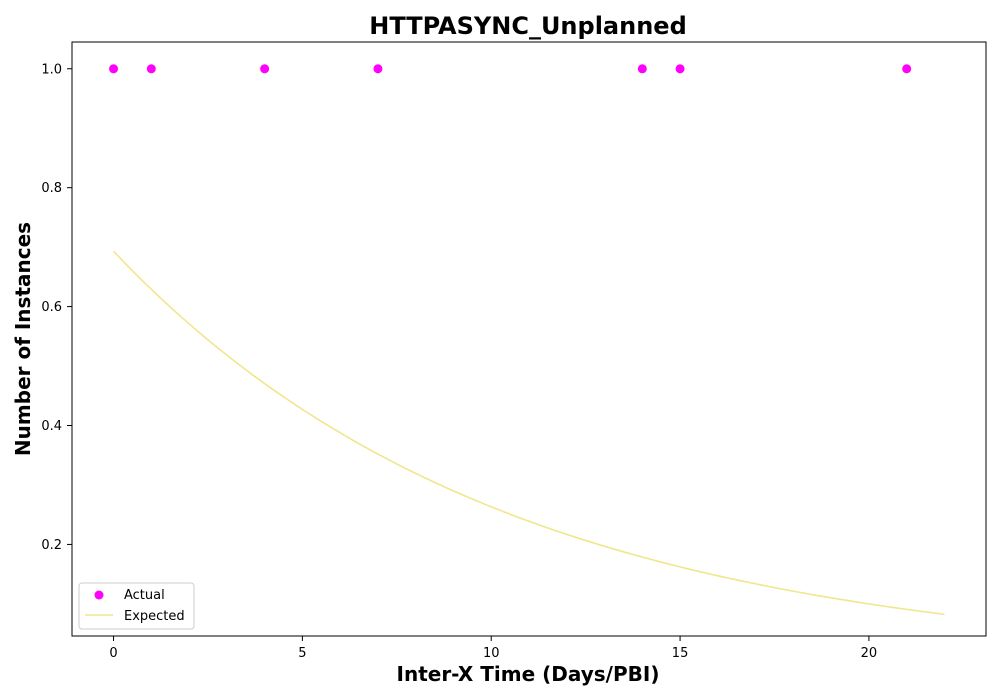 This screenshot has height=700, width=1000. I want to click on x-axis-title: Inter-X Time (Days/PBI), so click(528, 674).